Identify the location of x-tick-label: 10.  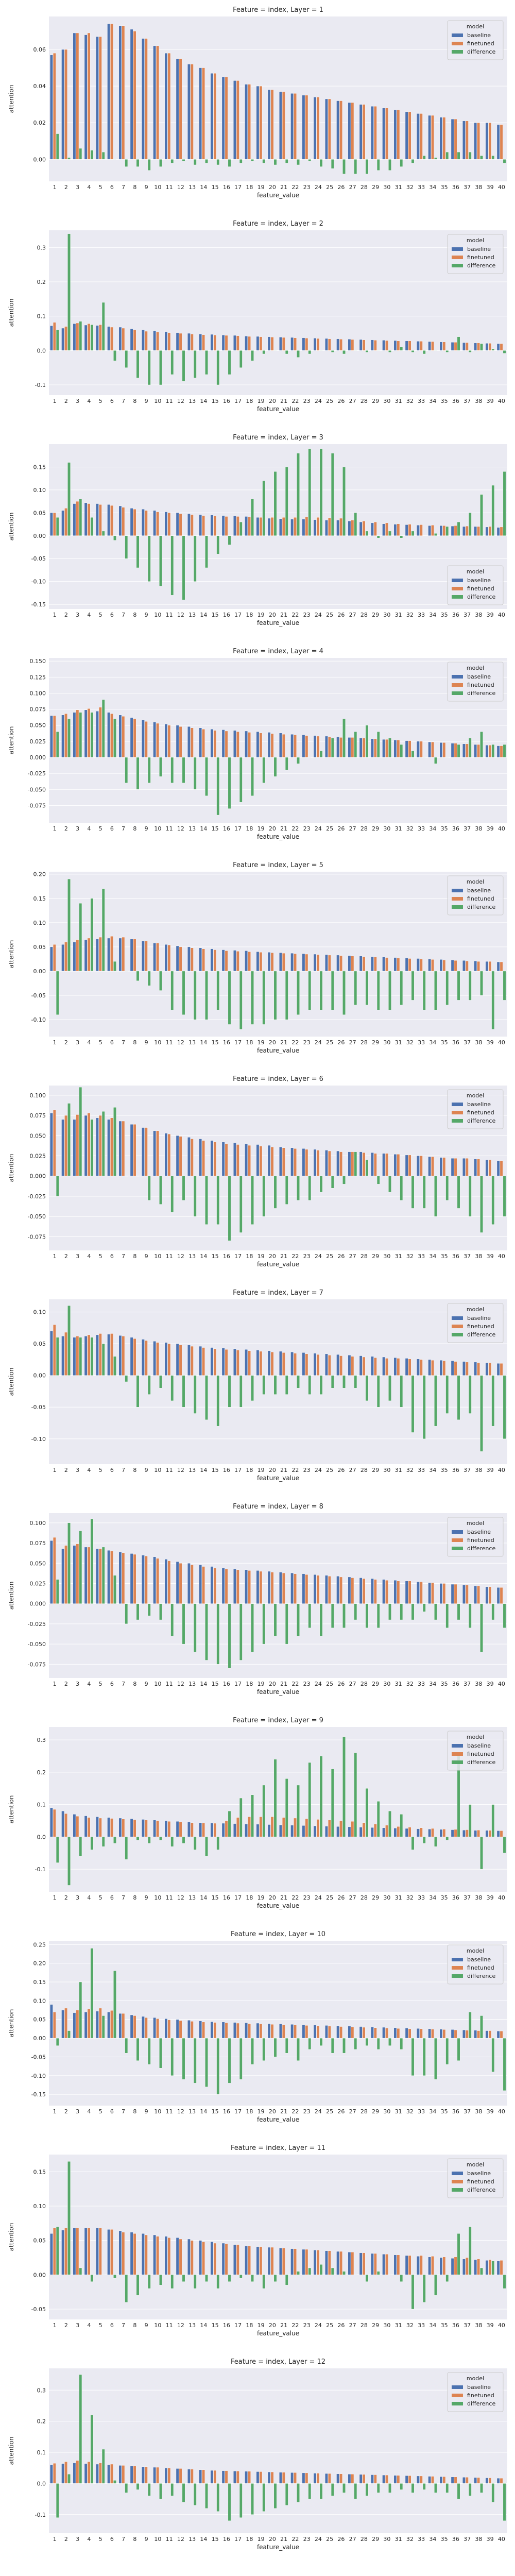
(157, 1897).